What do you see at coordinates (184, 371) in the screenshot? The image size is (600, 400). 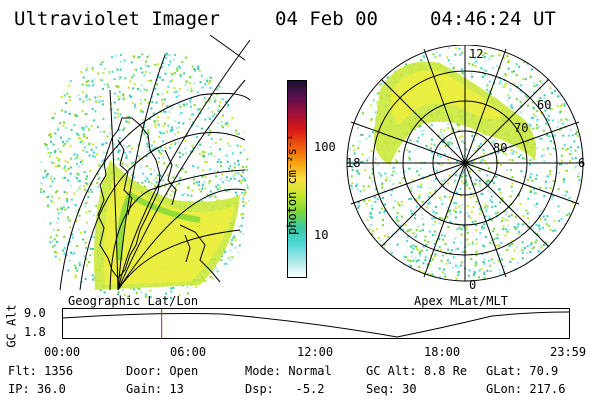 I see `door-value: Open` at bounding box center [184, 371].